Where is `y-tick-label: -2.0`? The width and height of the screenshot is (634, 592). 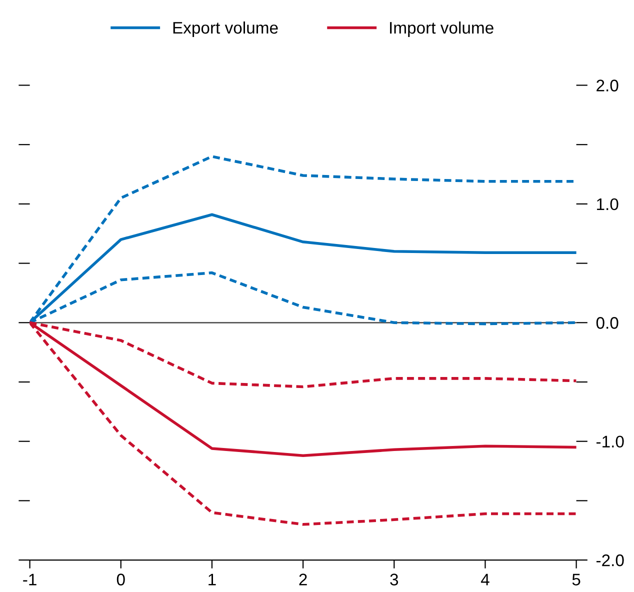
y-tick-label: -2.0 is located at coordinates (610, 560).